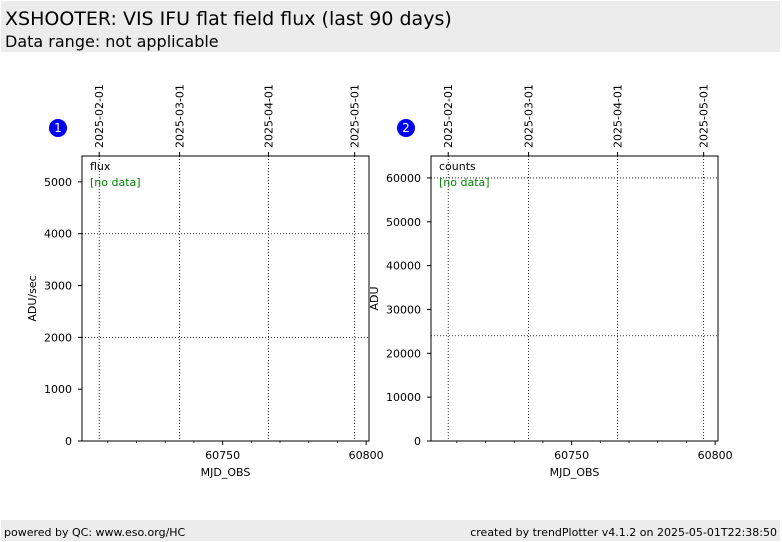 Image resolution: width=782 pixels, height=542 pixels. What do you see at coordinates (403, 222) in the screenshot?
I see `y-tick-label: 50000` at bounding box center [403, 222].